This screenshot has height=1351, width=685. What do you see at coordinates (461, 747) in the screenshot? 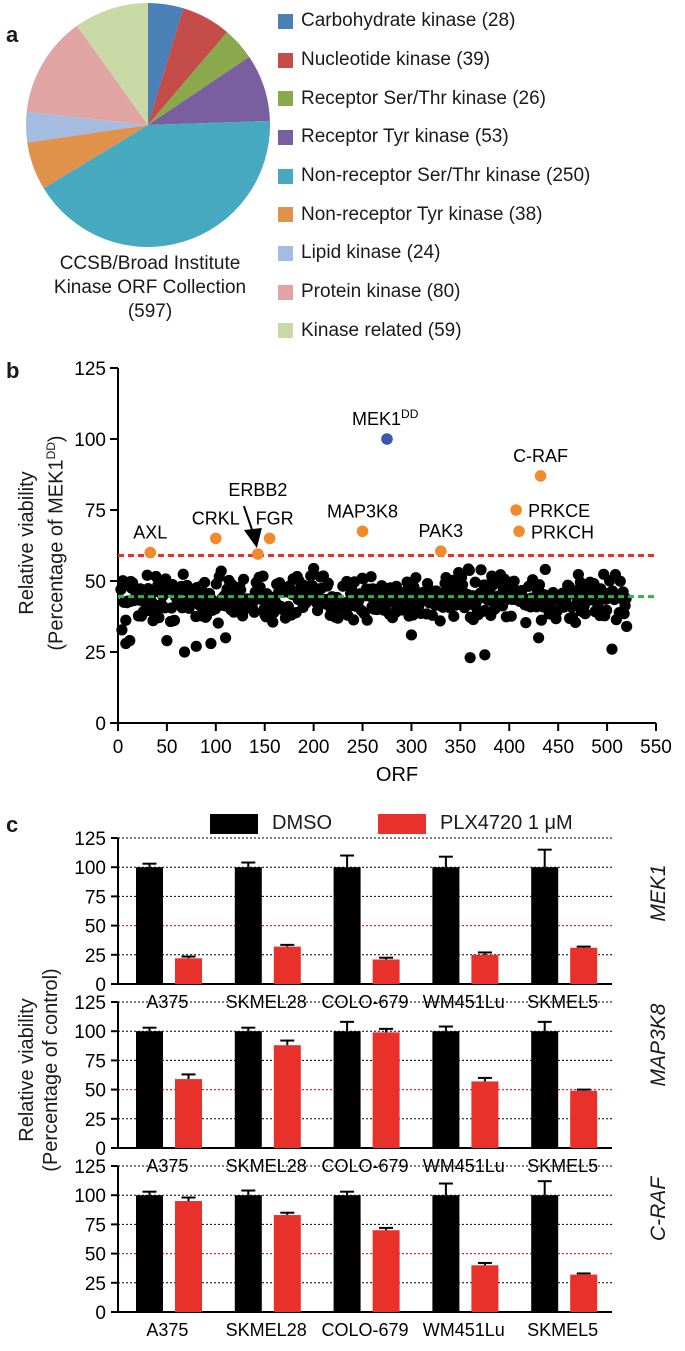
I see `scatter-x-tick-label-7: 350` at bounding box center [461, 747].